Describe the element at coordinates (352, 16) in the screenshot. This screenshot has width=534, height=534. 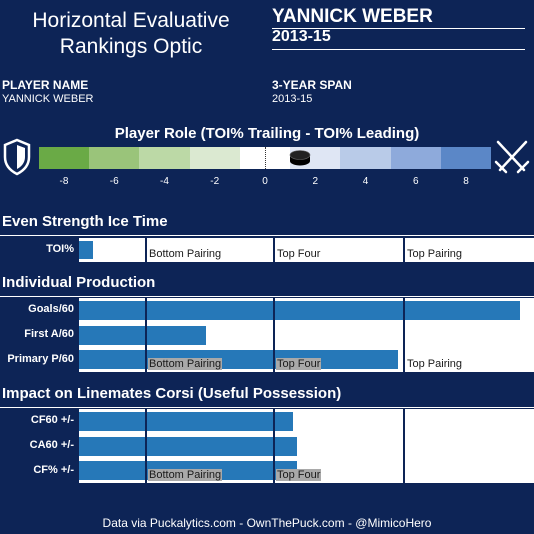
I see `player-heading: YANNICK WEBER` at that location.